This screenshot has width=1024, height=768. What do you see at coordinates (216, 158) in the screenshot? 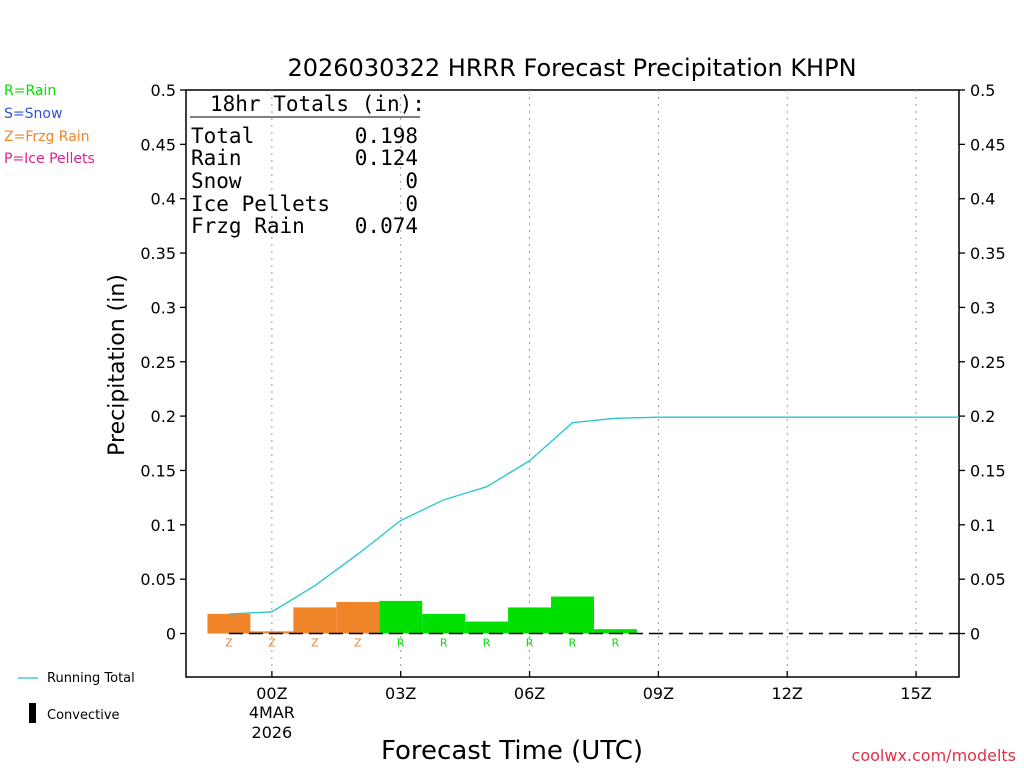
I see `totals-label-rain: Rain` at bounding box center [216, 158].